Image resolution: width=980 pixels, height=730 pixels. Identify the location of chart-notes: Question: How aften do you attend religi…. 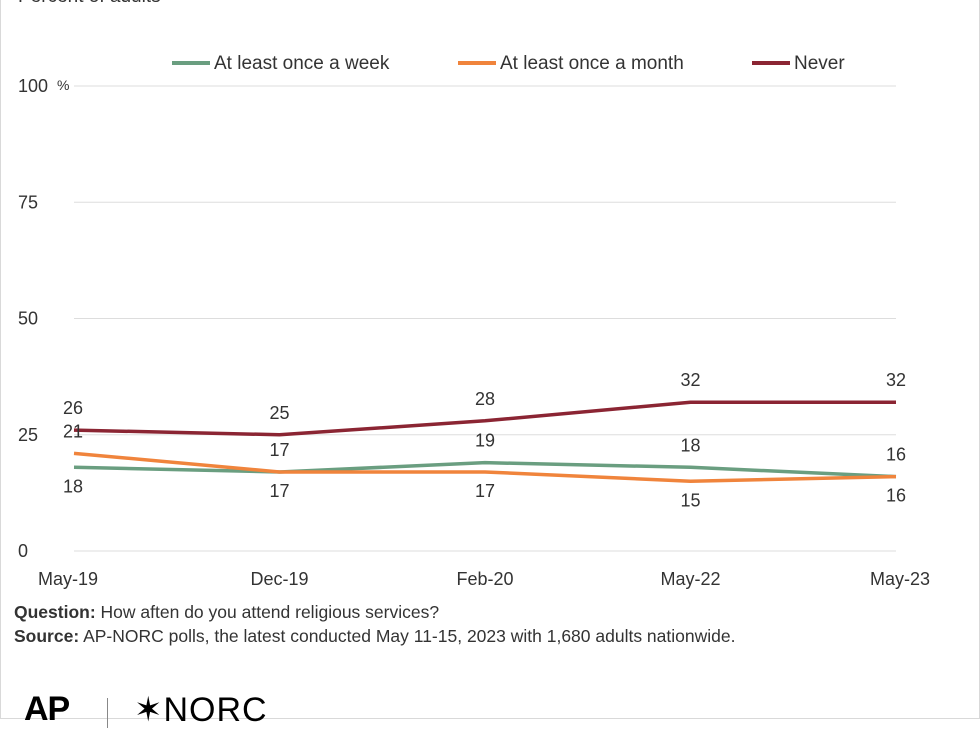
(374, 624).